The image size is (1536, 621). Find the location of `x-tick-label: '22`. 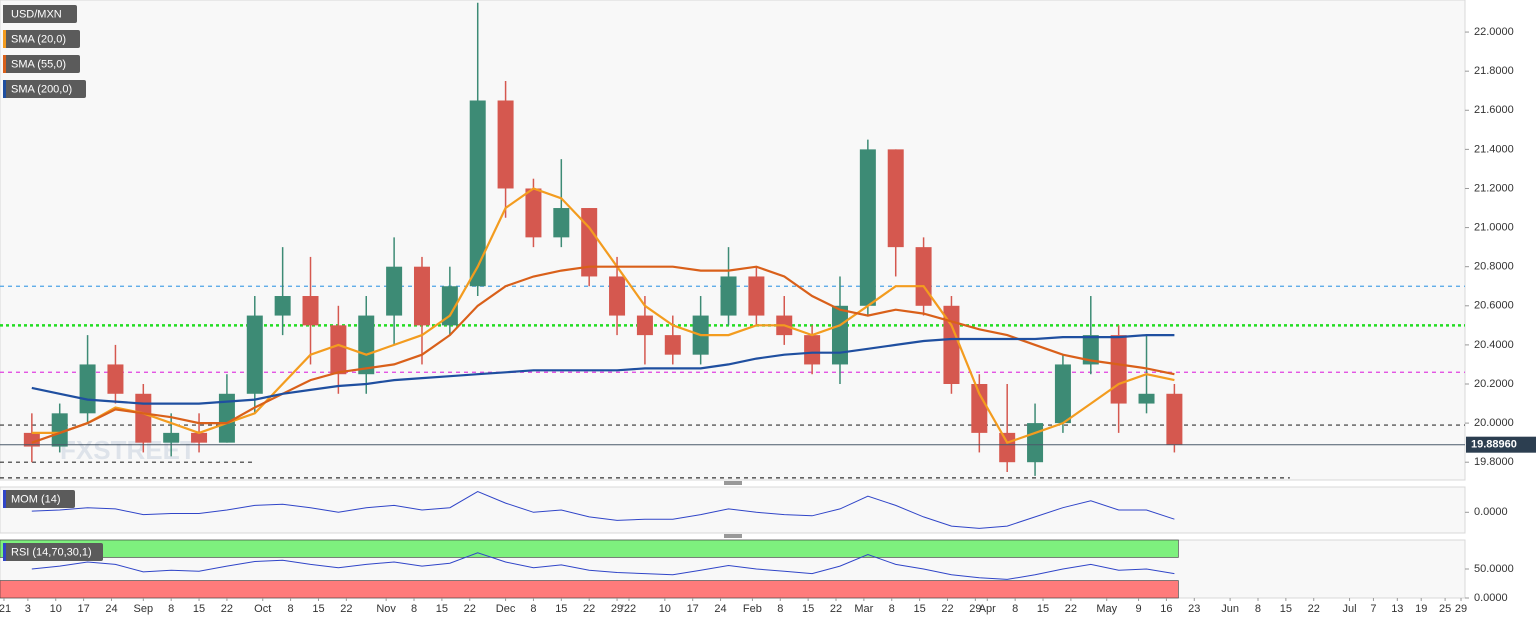

x-tick-label: '22 is located at coordinates (629, 609).